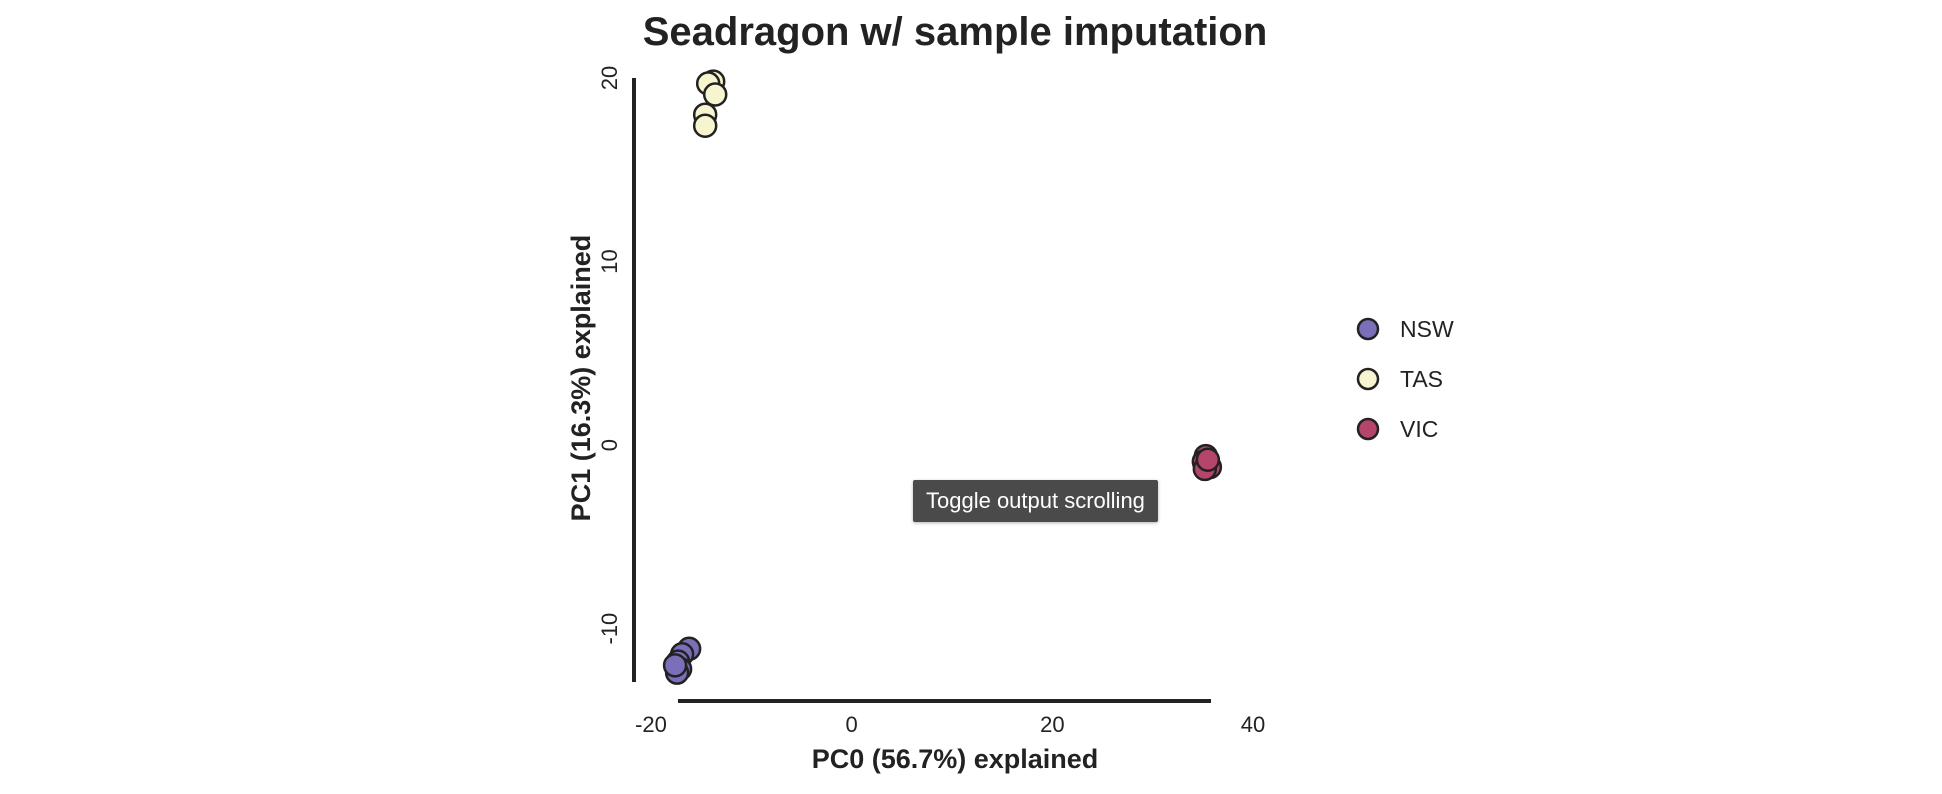 This screenshot has width=1942, height=794. What do you see at coordinates (609, 355) in the screenshot?
I see `y-tick-labels: -10 0 10 20` at bounding box center [609, 355].